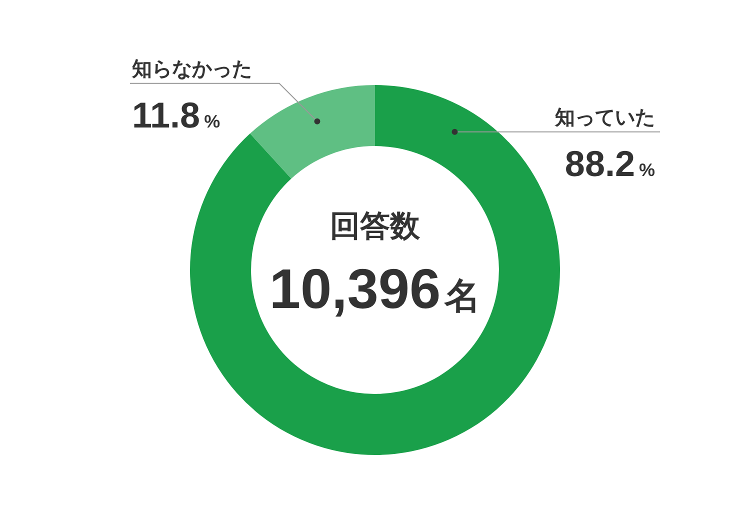 This screenshot has width=750, height=531. Describe the element at coordinates (610, 163) in the screenshot. I see `data-label: 88.2%` at that location.